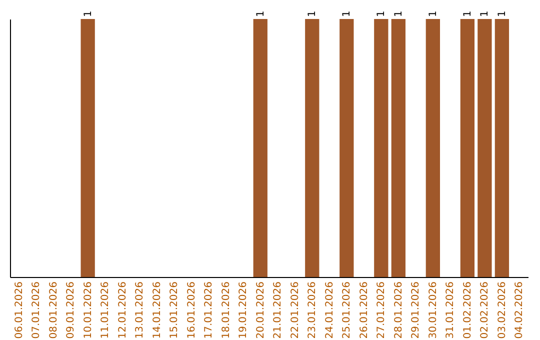 This screenshot has width=540, height=340. I want to click on x-tick-label: 23.01.2026, so click(312, 310).